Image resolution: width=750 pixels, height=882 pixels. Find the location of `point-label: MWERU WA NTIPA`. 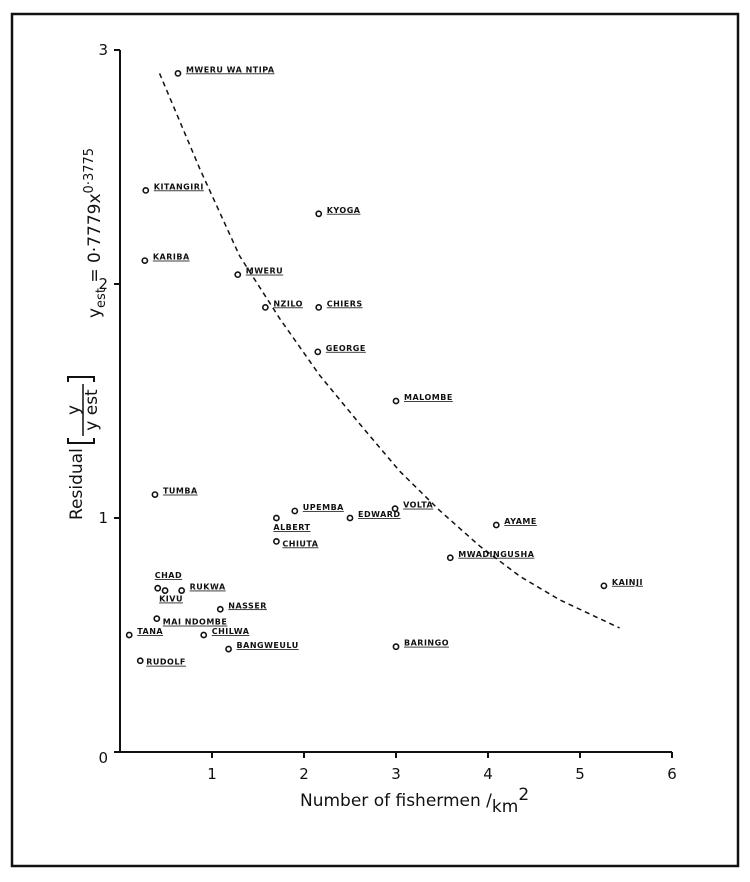

point-label: MWERU WA NTIPA is located at coordinates (230, 69).